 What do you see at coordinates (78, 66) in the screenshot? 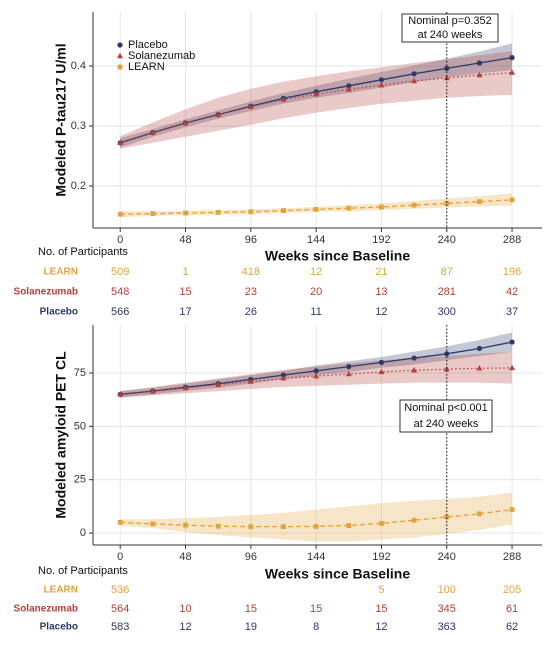
I see `y-tick-label: 0.4` at bounding box center [78, 66].